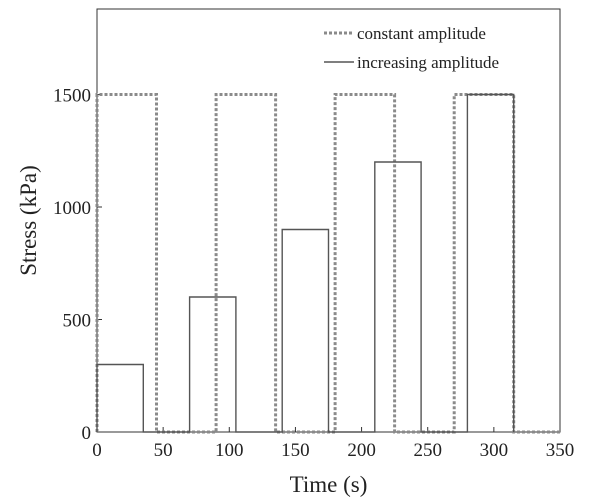 The image size is (598, 500). I want to click on y-tick-label: 1000, so click(72, 208).